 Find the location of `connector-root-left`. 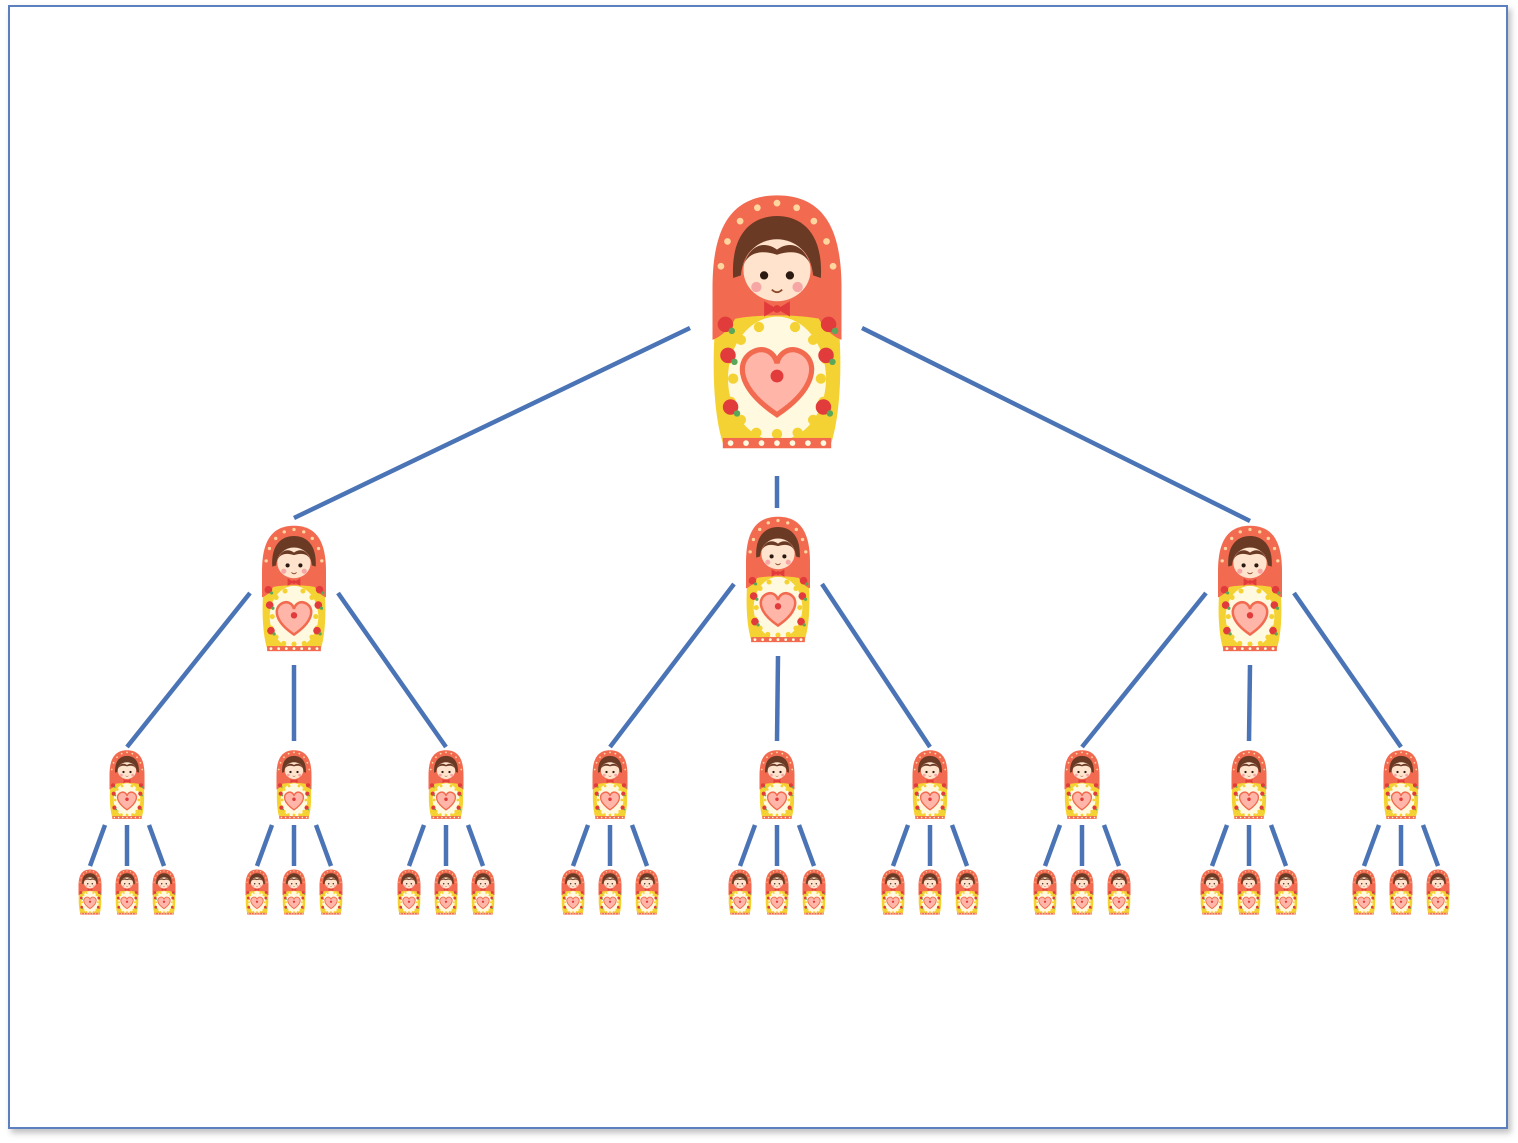

connector-root-left is located at coordinates (492, 423).